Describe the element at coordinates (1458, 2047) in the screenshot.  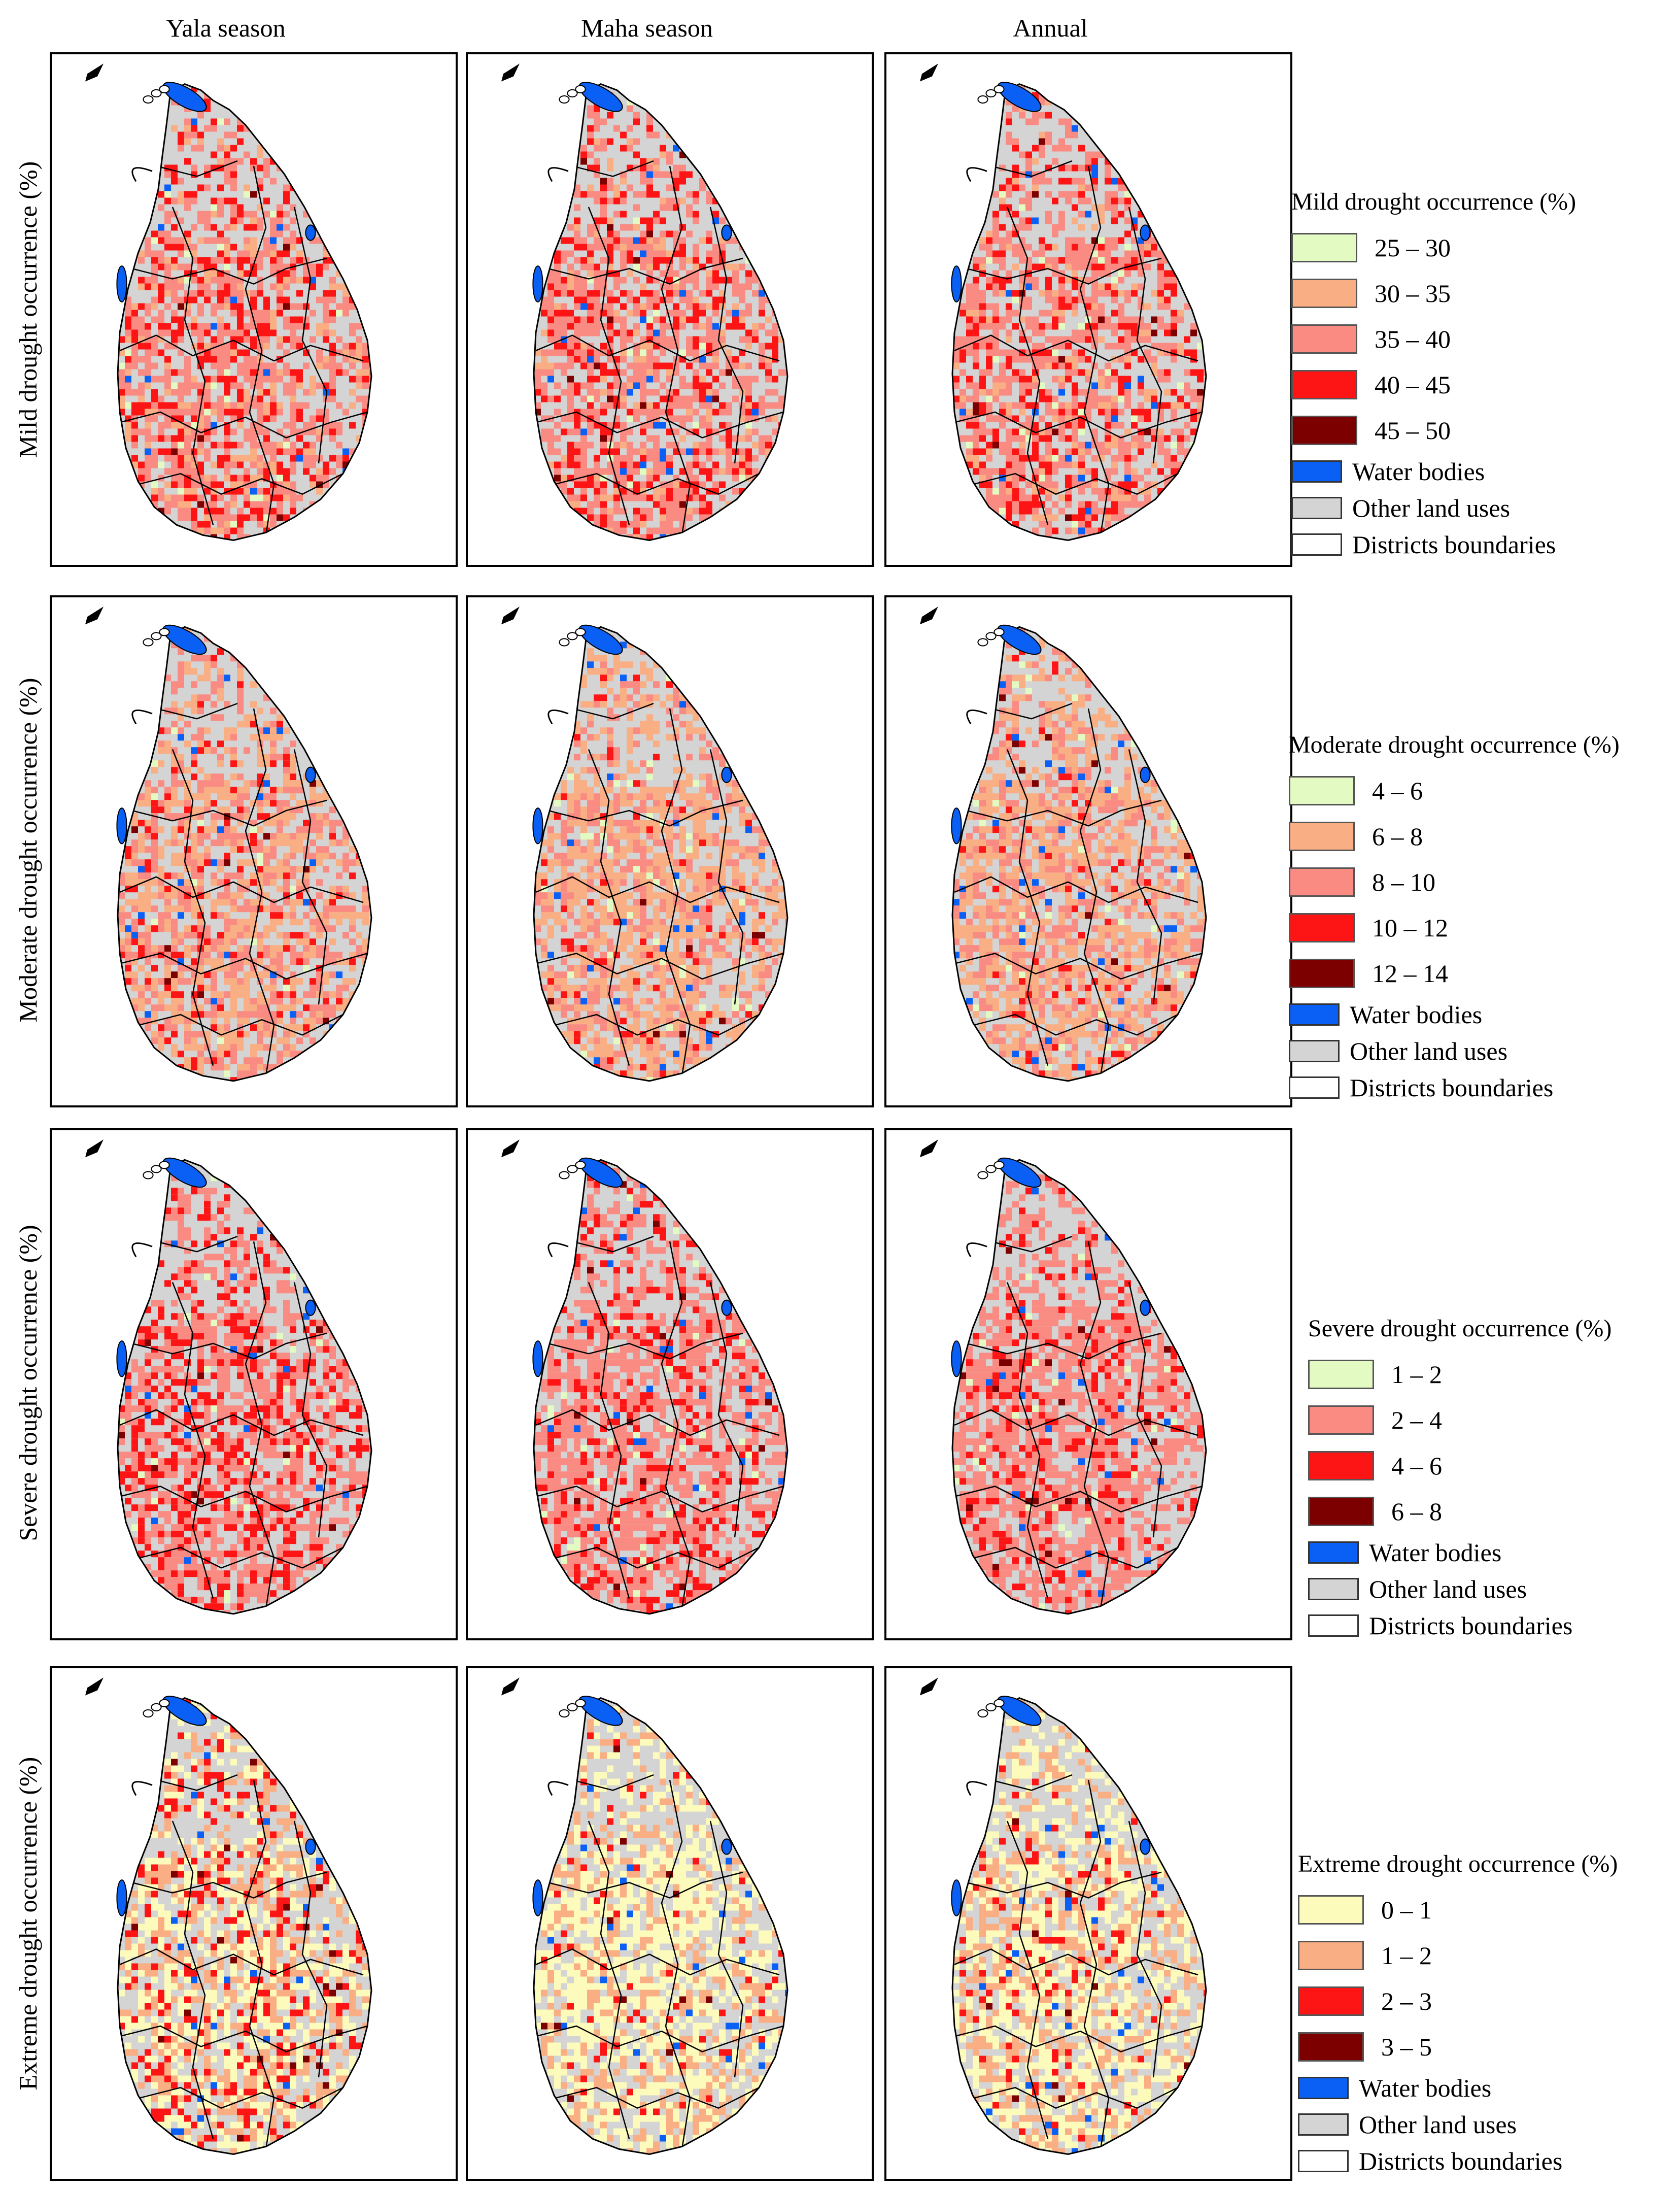
I see `legend-class-item: 3 – 5` at that location.